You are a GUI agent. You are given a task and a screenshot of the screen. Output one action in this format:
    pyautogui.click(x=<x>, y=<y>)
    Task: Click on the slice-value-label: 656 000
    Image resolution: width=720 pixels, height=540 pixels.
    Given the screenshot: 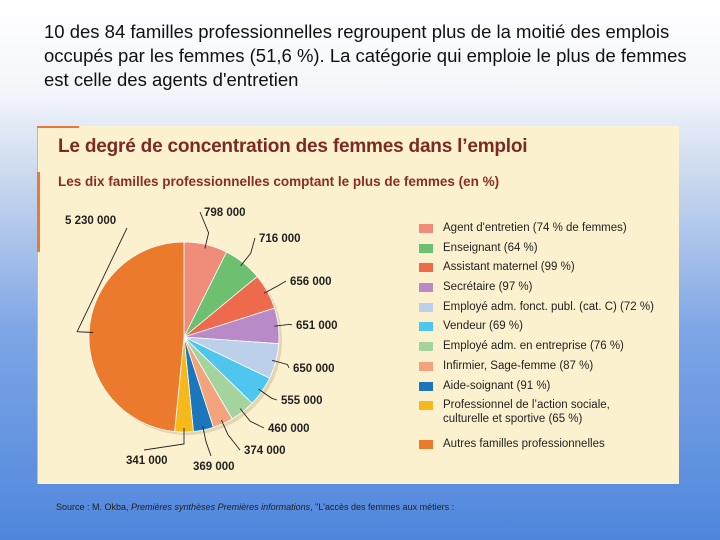 What is the action you would take?
    pyautogui.click(x=311, y=282)
    